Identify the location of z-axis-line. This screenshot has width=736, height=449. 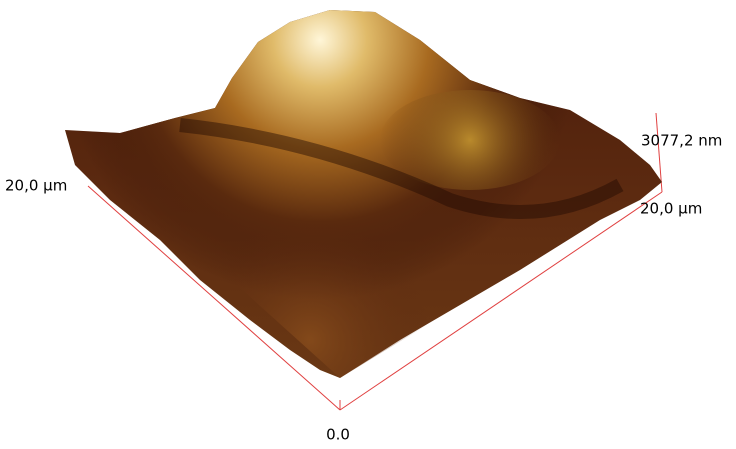
(659, 152).